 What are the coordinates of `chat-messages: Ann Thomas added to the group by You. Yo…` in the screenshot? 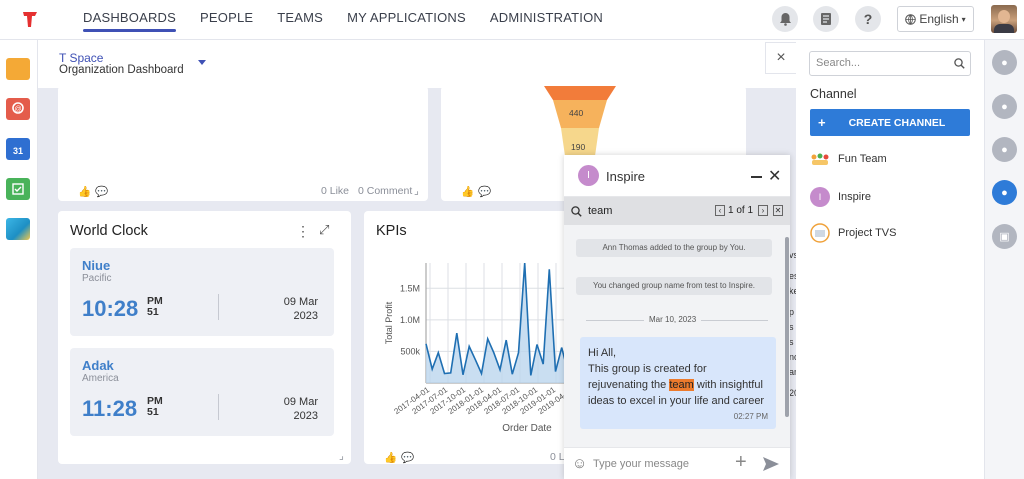 It's located at (677, 336).